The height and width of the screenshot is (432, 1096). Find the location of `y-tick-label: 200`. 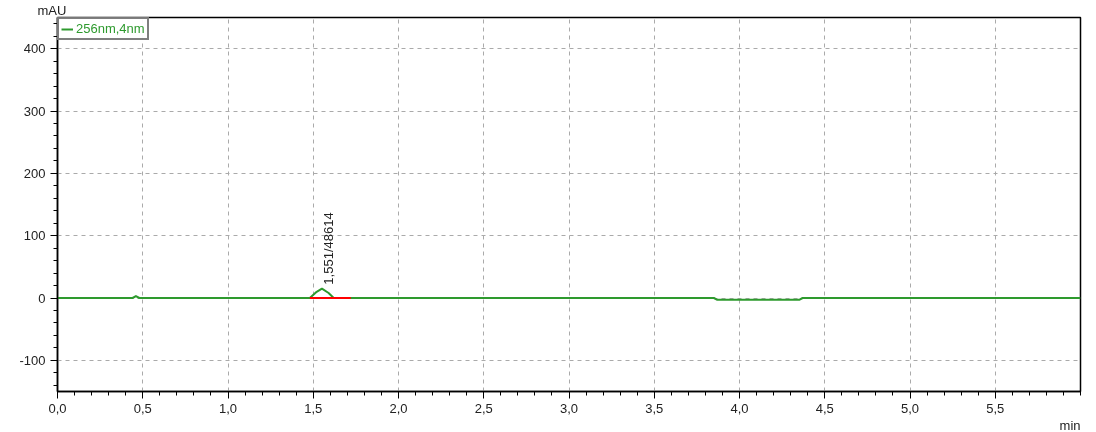

y-tick-label: 200 is located at coordinates (34, 173).